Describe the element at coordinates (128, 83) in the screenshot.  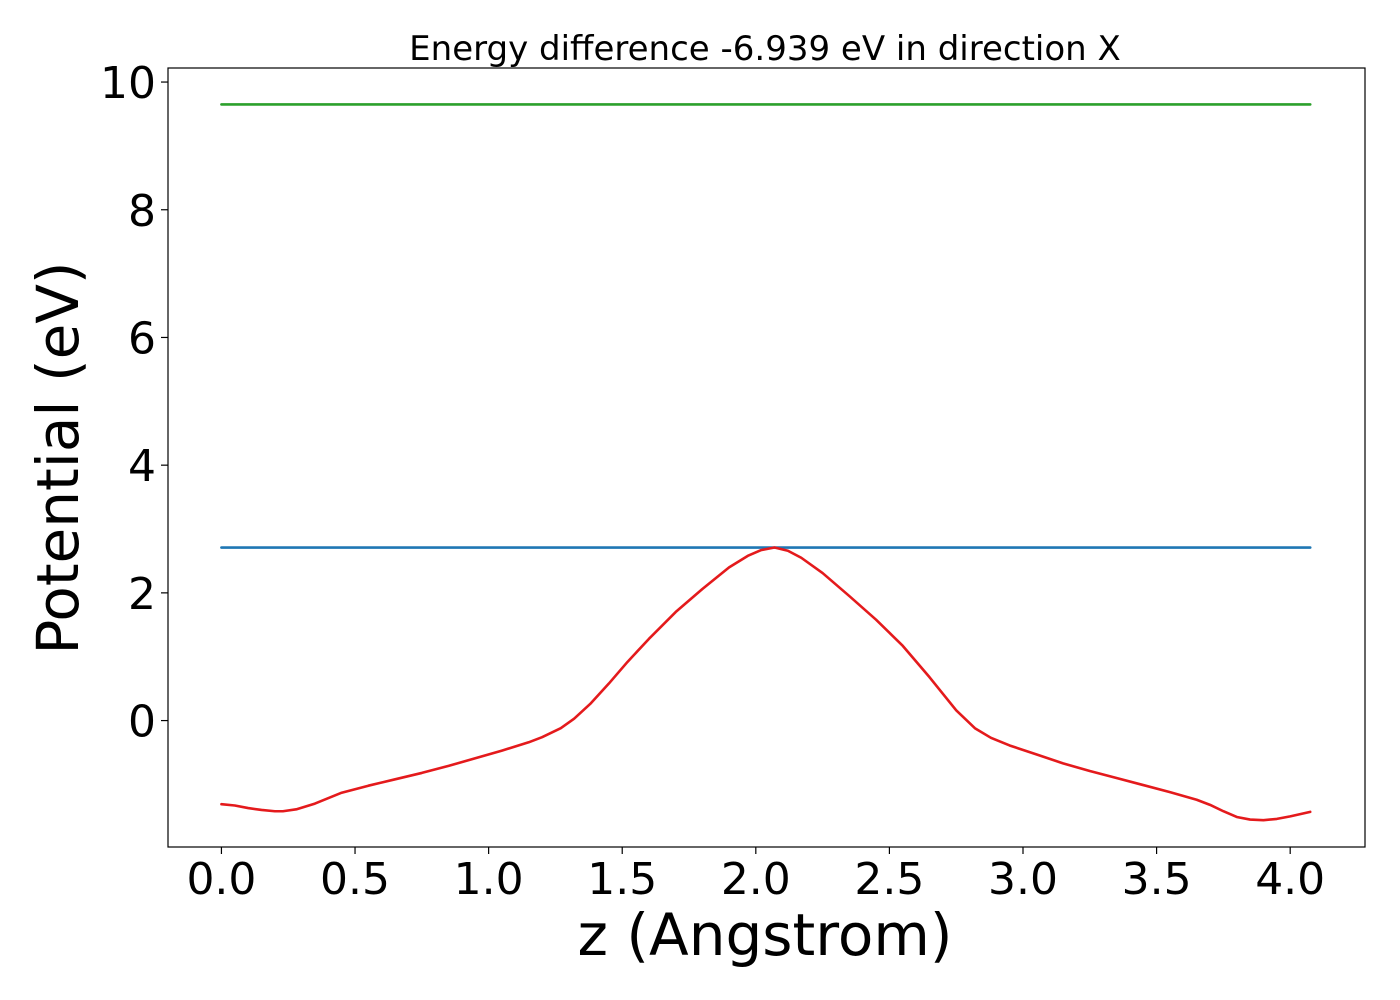
I see `y-tick-label: 10` at that location.